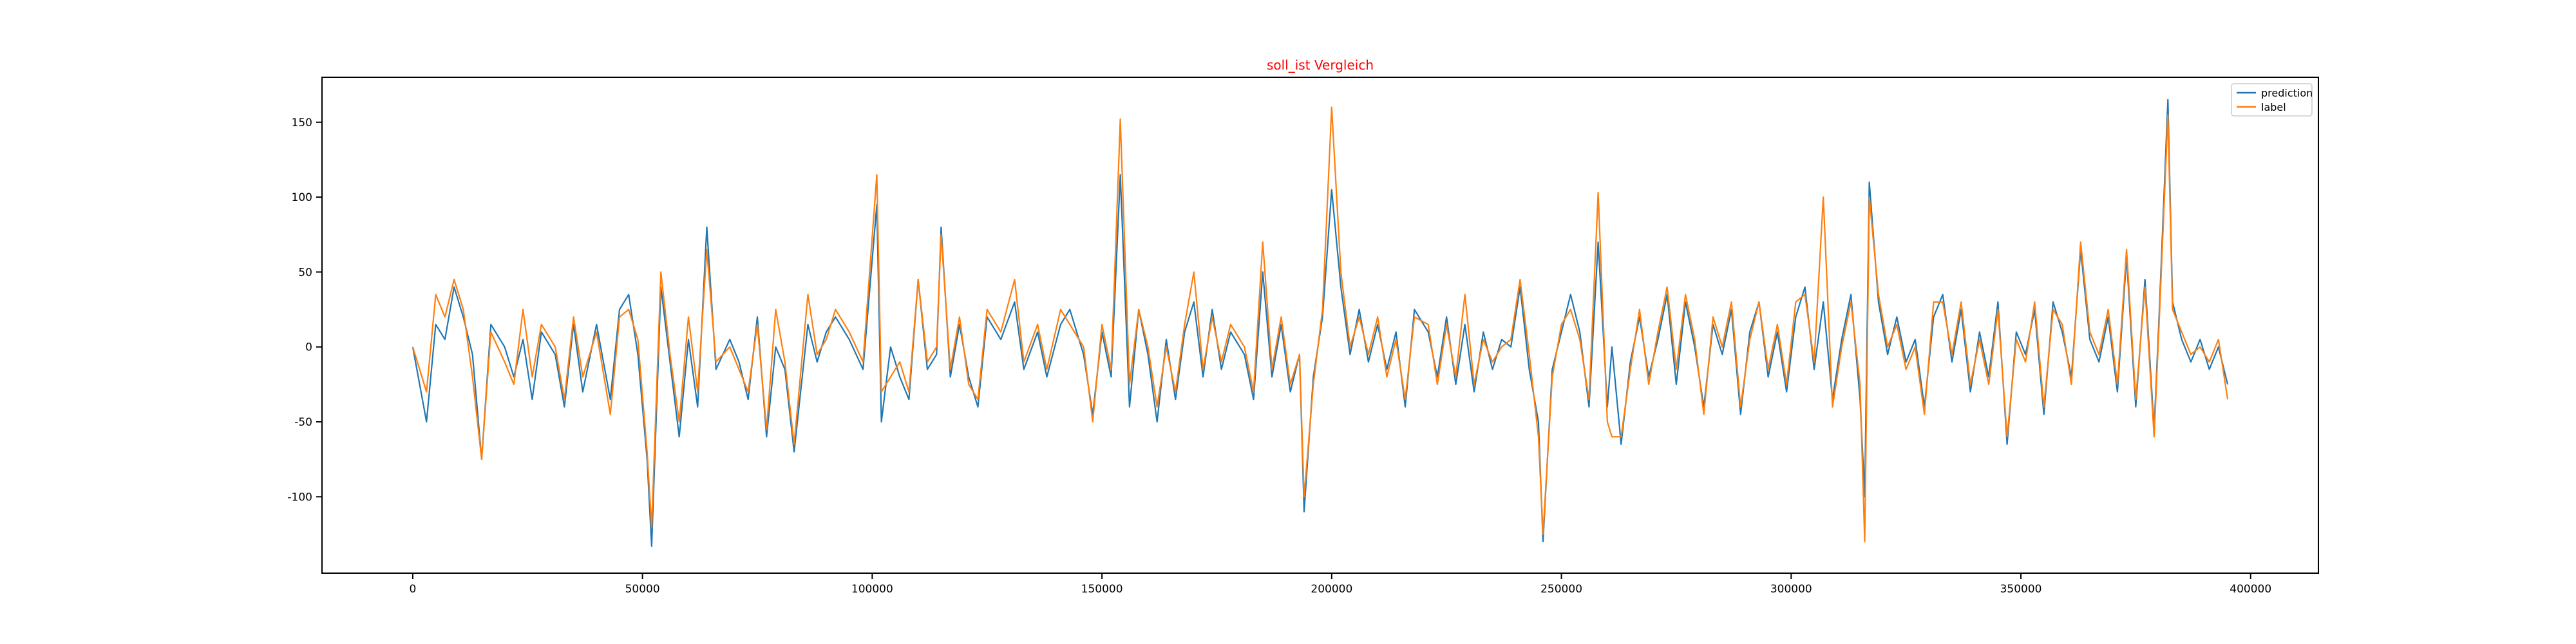  Describe the element at coordinates (1561, 589) in the screenshot. I see `x-tick-label: 250000` at that location.